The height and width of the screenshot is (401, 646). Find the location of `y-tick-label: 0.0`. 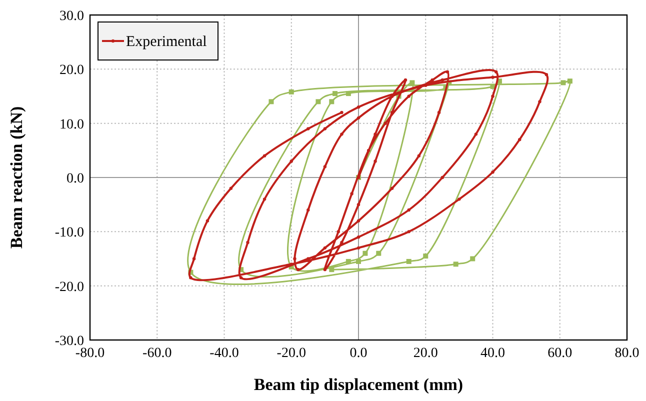

y-tick-label: 0.0 is located at coordinates (75, 179).